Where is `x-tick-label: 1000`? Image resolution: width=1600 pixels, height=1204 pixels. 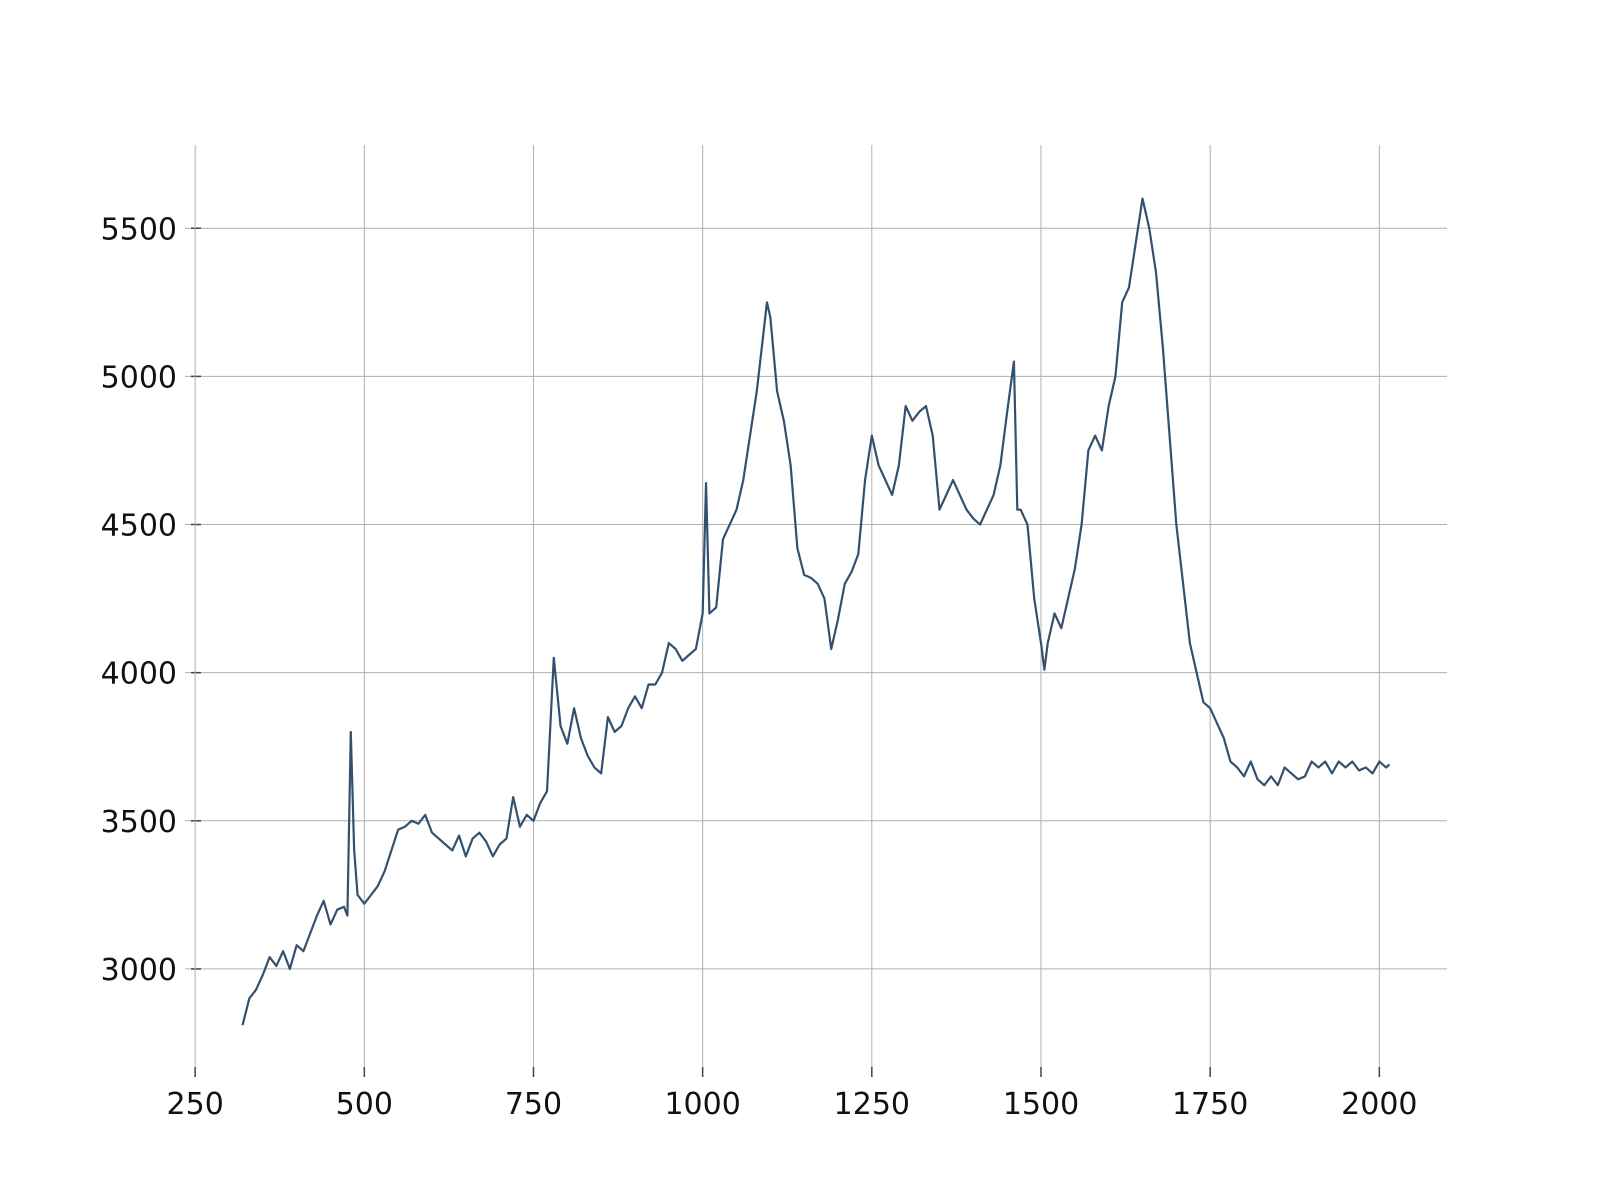 x-tick-label: 1000 is located at coordinates (702, 1104).